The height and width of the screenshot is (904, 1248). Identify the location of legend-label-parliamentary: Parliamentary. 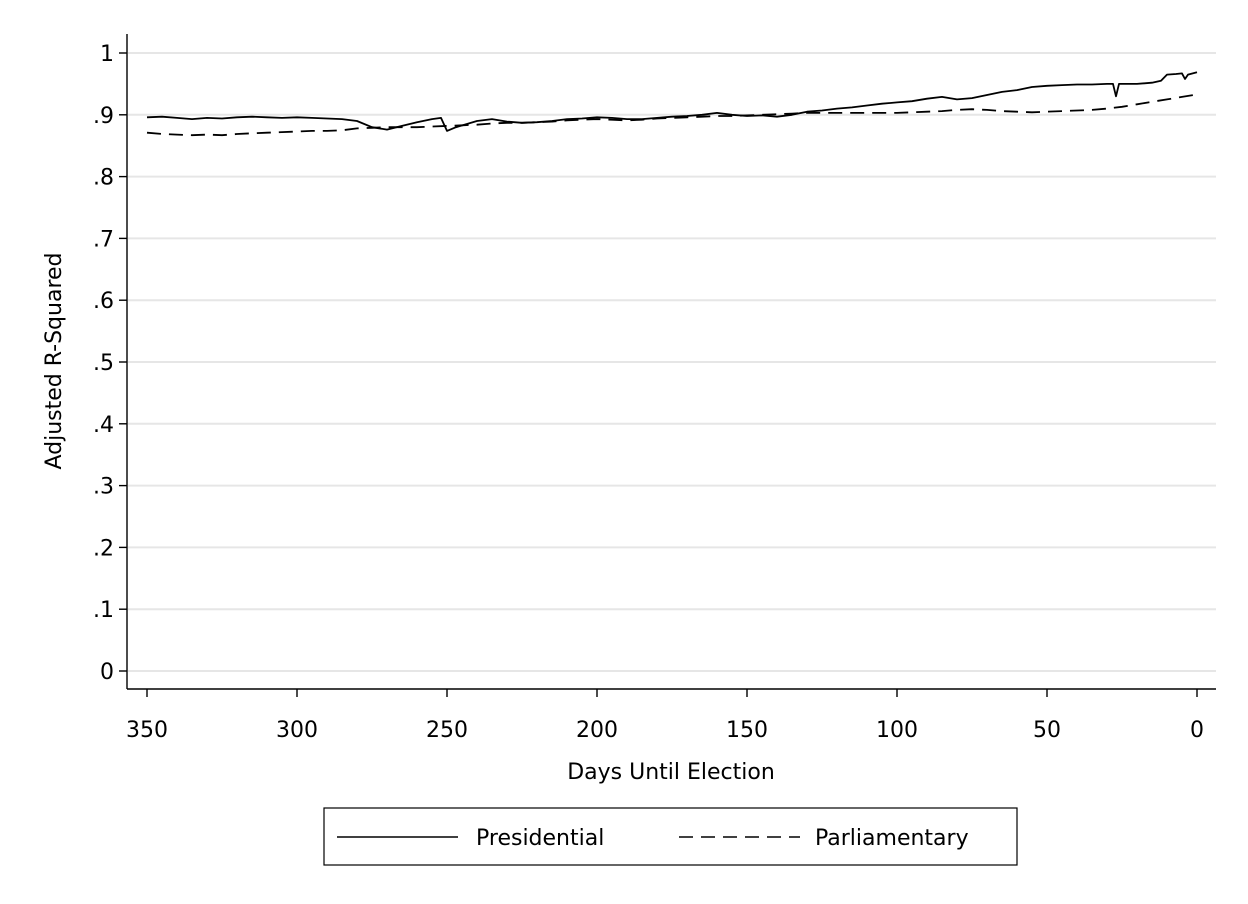
(892, 838).